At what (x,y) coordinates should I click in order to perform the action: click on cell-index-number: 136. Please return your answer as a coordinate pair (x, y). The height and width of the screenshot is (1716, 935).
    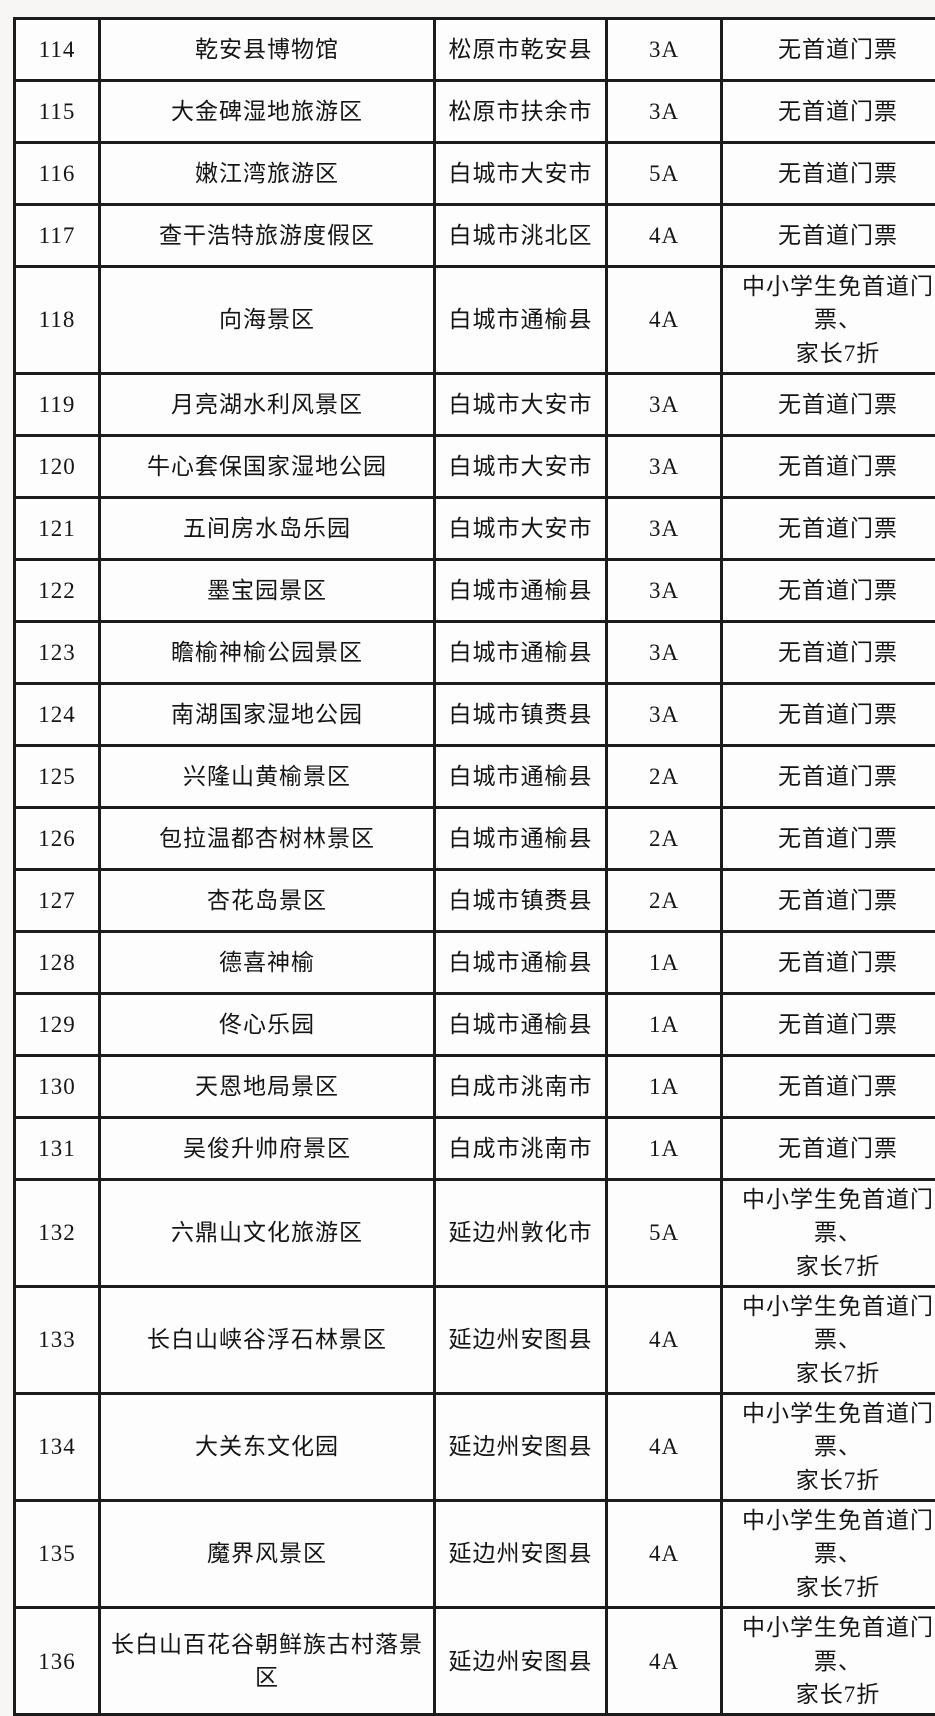
    Looking at the image, I should click on (57, 1661).